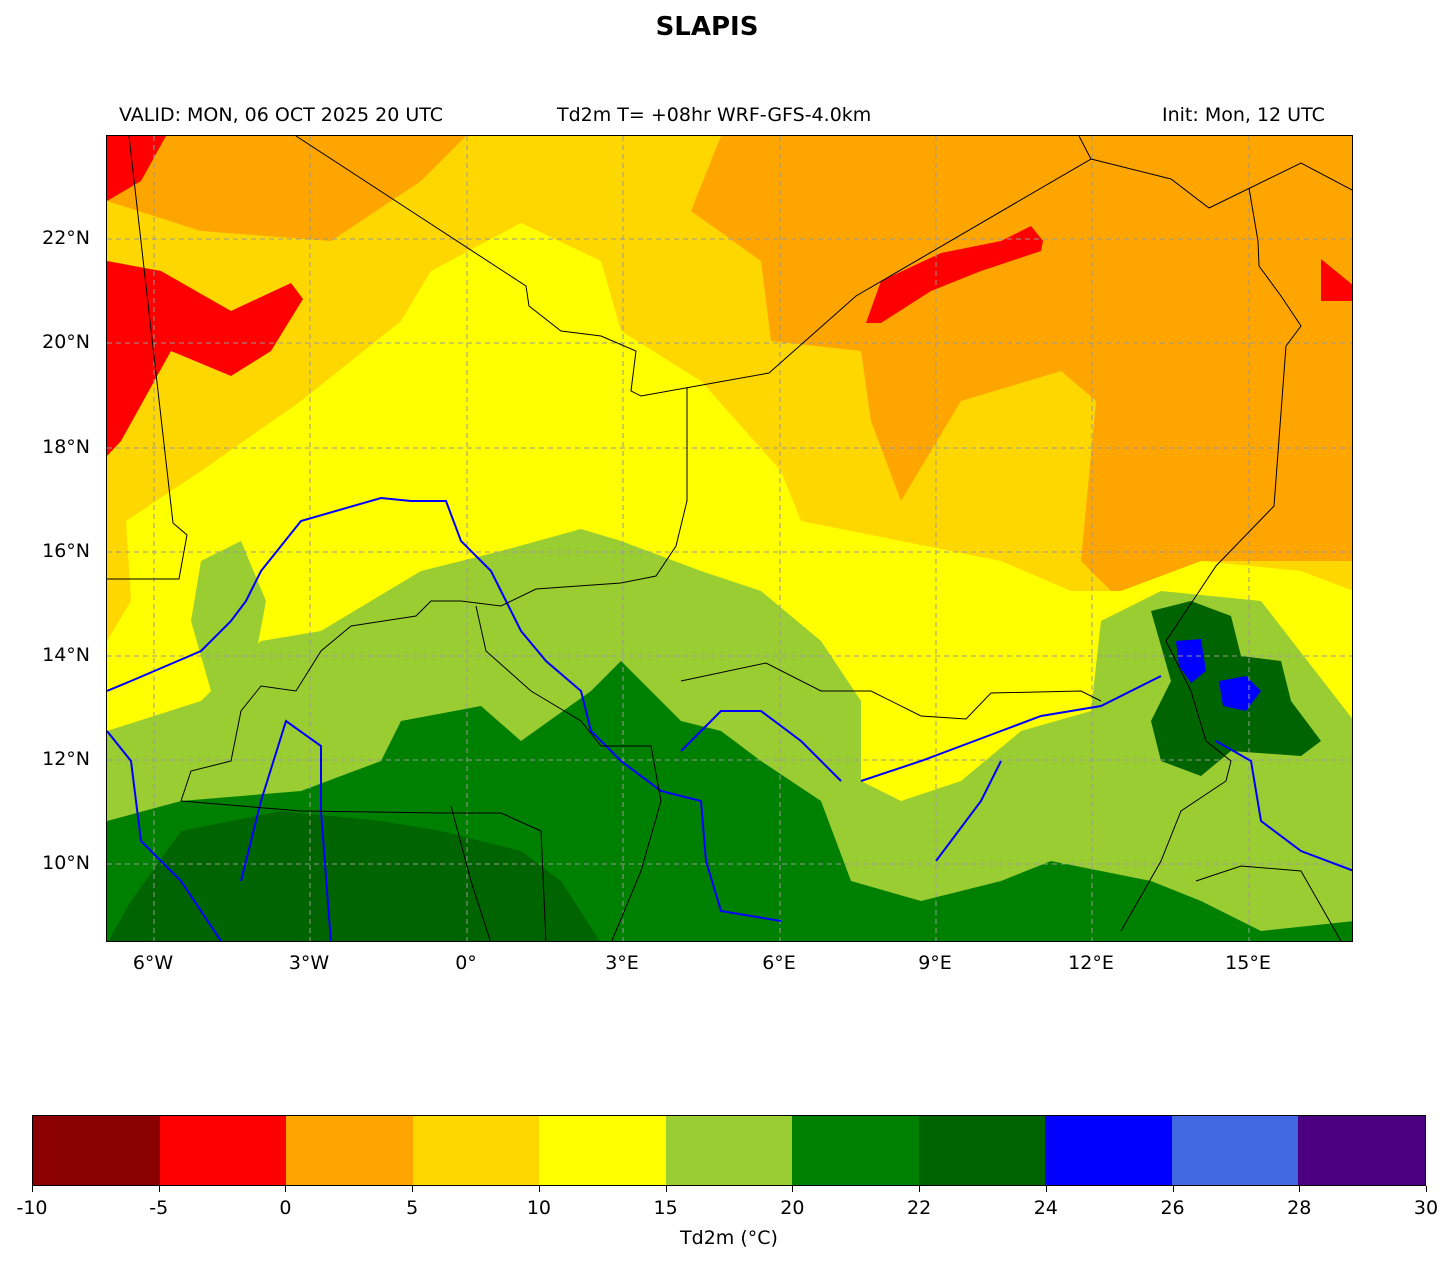  What do you see at coordinates (919, 1208) in the screenshot?
I see `colorbar-tick-label: 22` at bounding box center [919, 1208].